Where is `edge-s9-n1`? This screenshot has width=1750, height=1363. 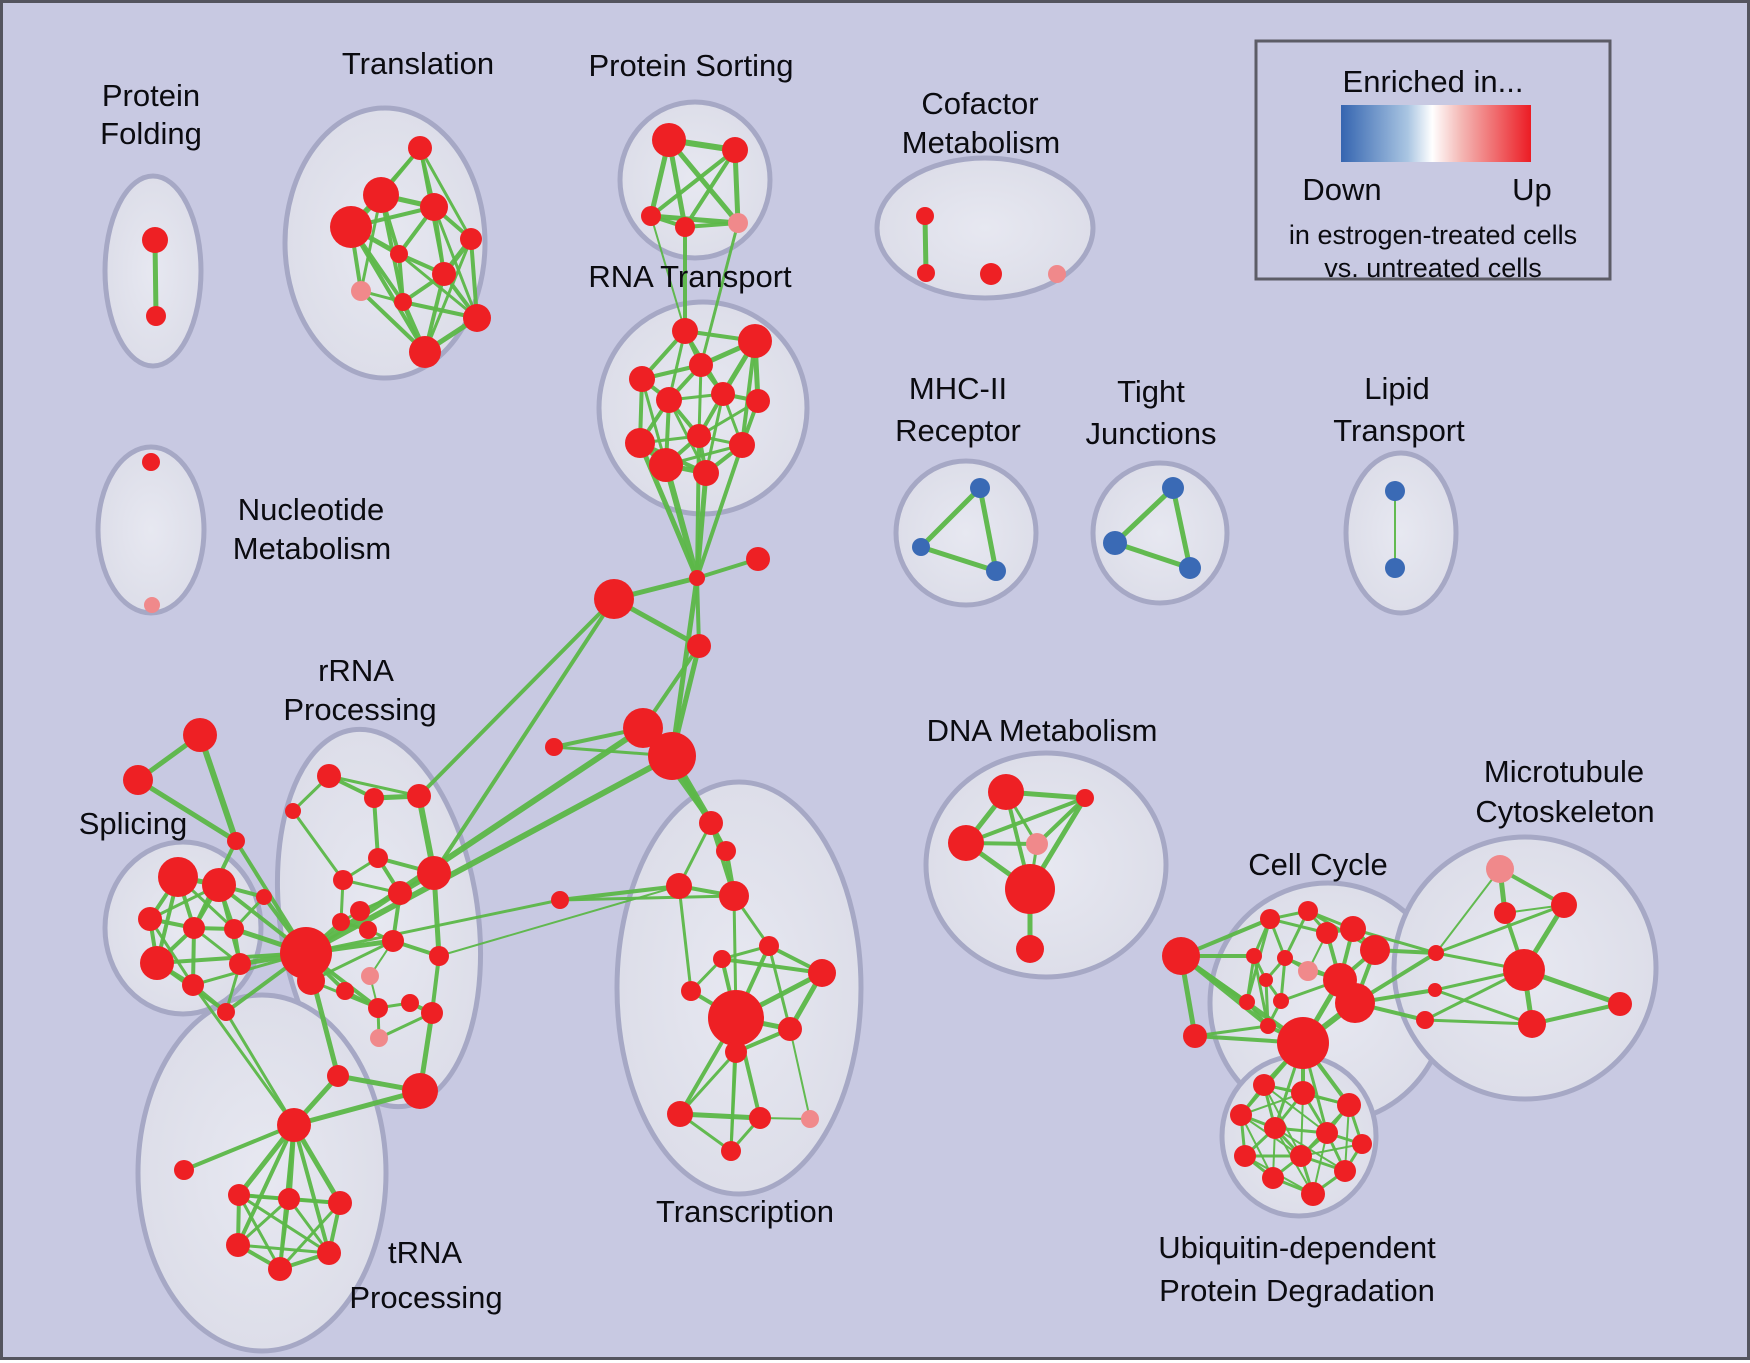 edge-s9-n1 is located at coordinates (260, 1068).